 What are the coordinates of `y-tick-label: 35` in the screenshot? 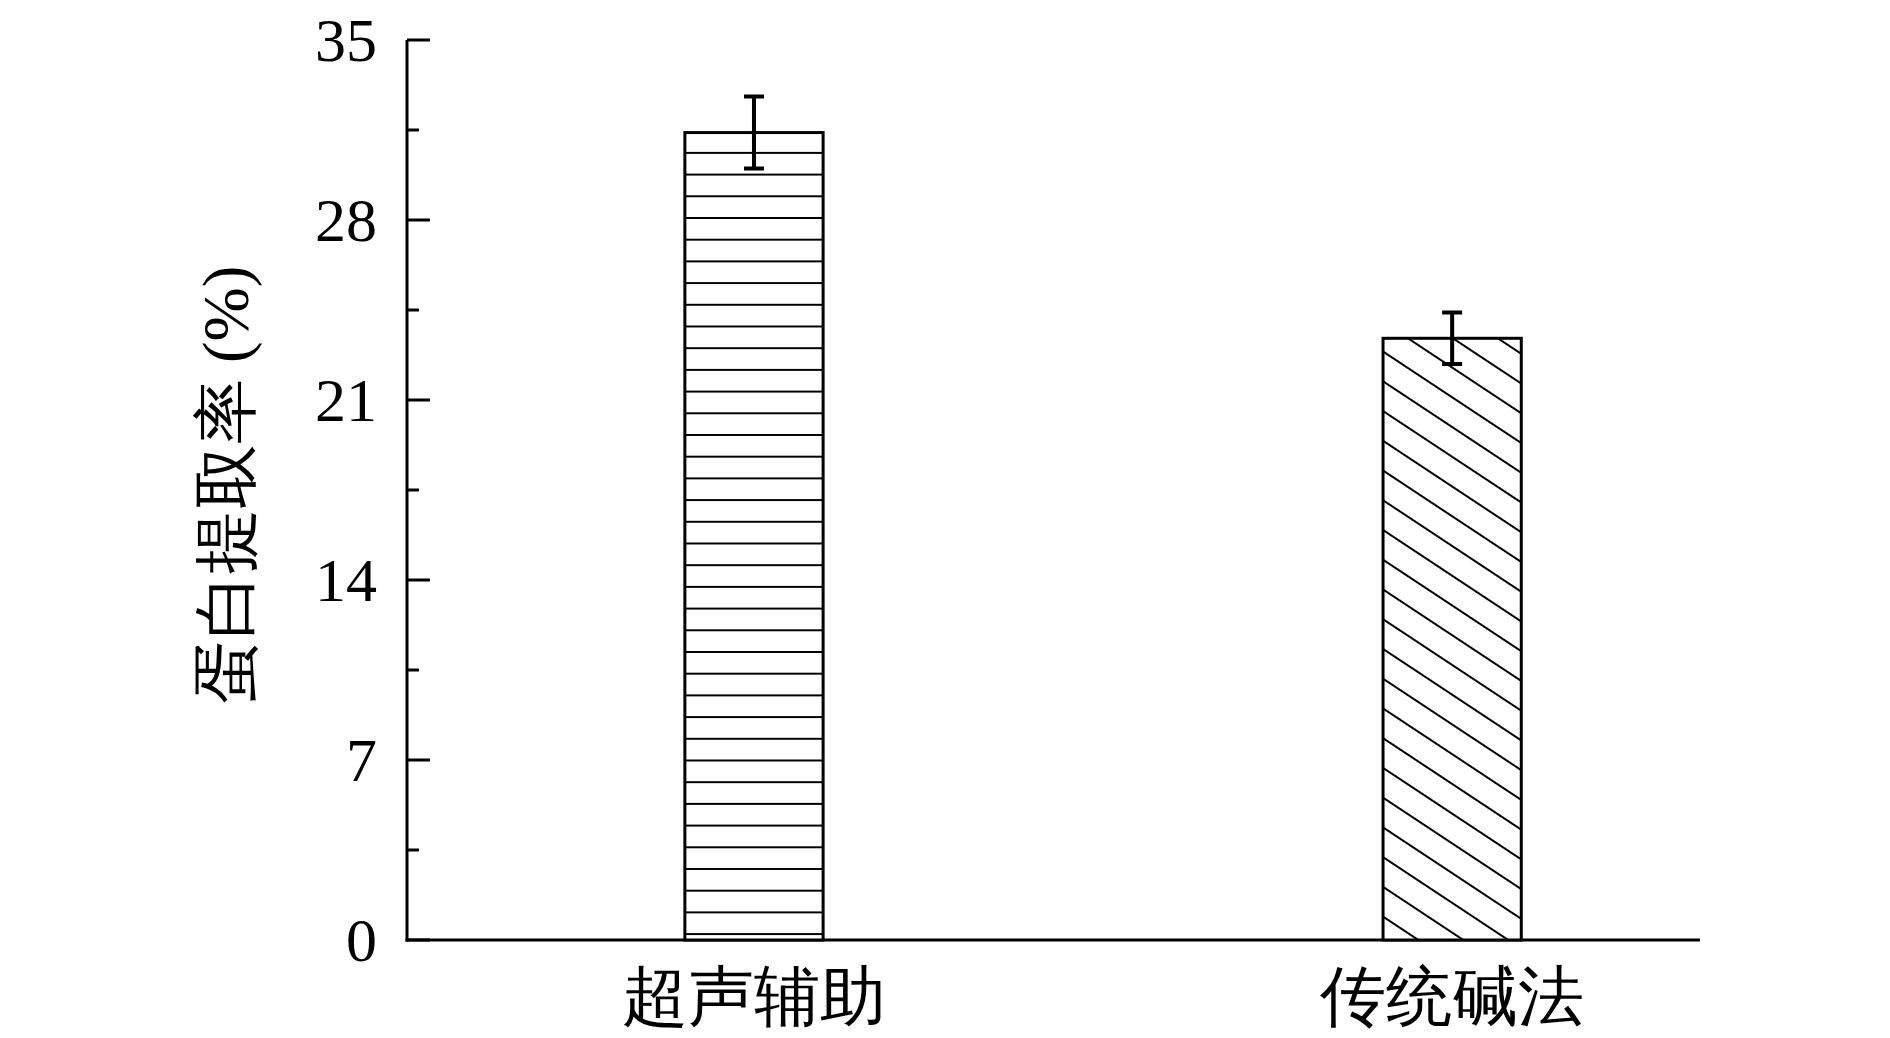 It's located at (346, 40).